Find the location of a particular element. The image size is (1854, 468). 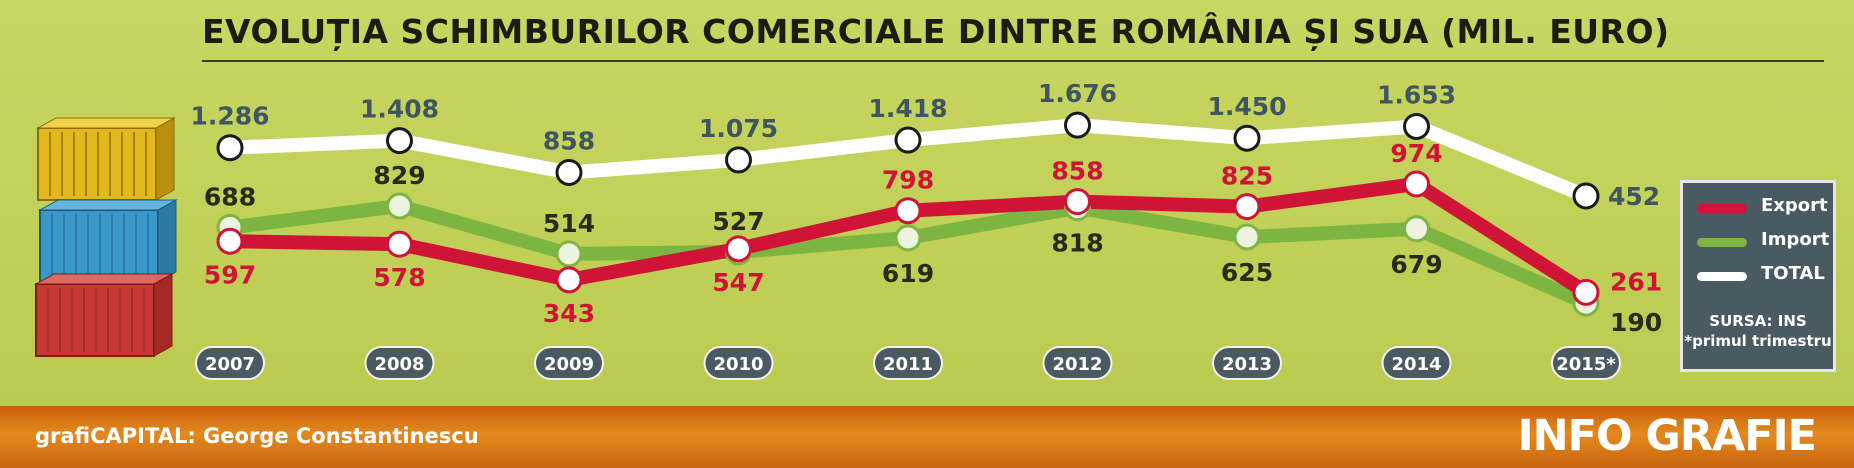

point-export-2008 is located at coordinates (399, 244).